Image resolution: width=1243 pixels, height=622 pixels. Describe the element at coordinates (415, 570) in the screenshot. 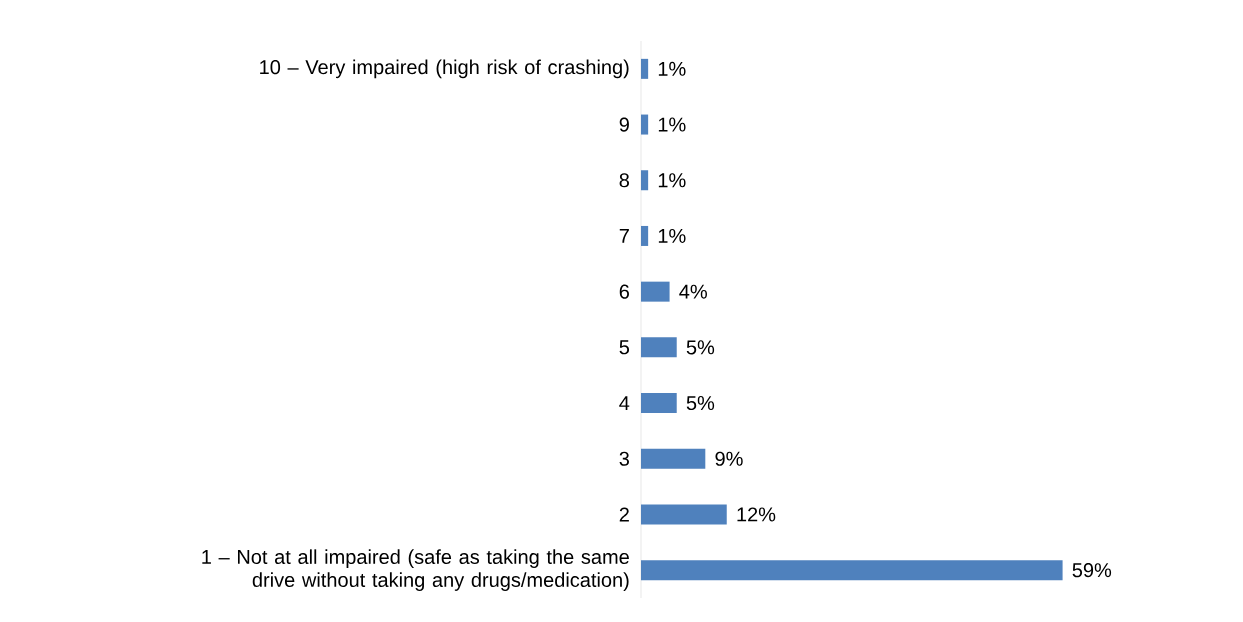

I see `y-tick-label: 1 – Not at all impaired (safe as taking the same drive without taking any drugs/medication)` at that location.